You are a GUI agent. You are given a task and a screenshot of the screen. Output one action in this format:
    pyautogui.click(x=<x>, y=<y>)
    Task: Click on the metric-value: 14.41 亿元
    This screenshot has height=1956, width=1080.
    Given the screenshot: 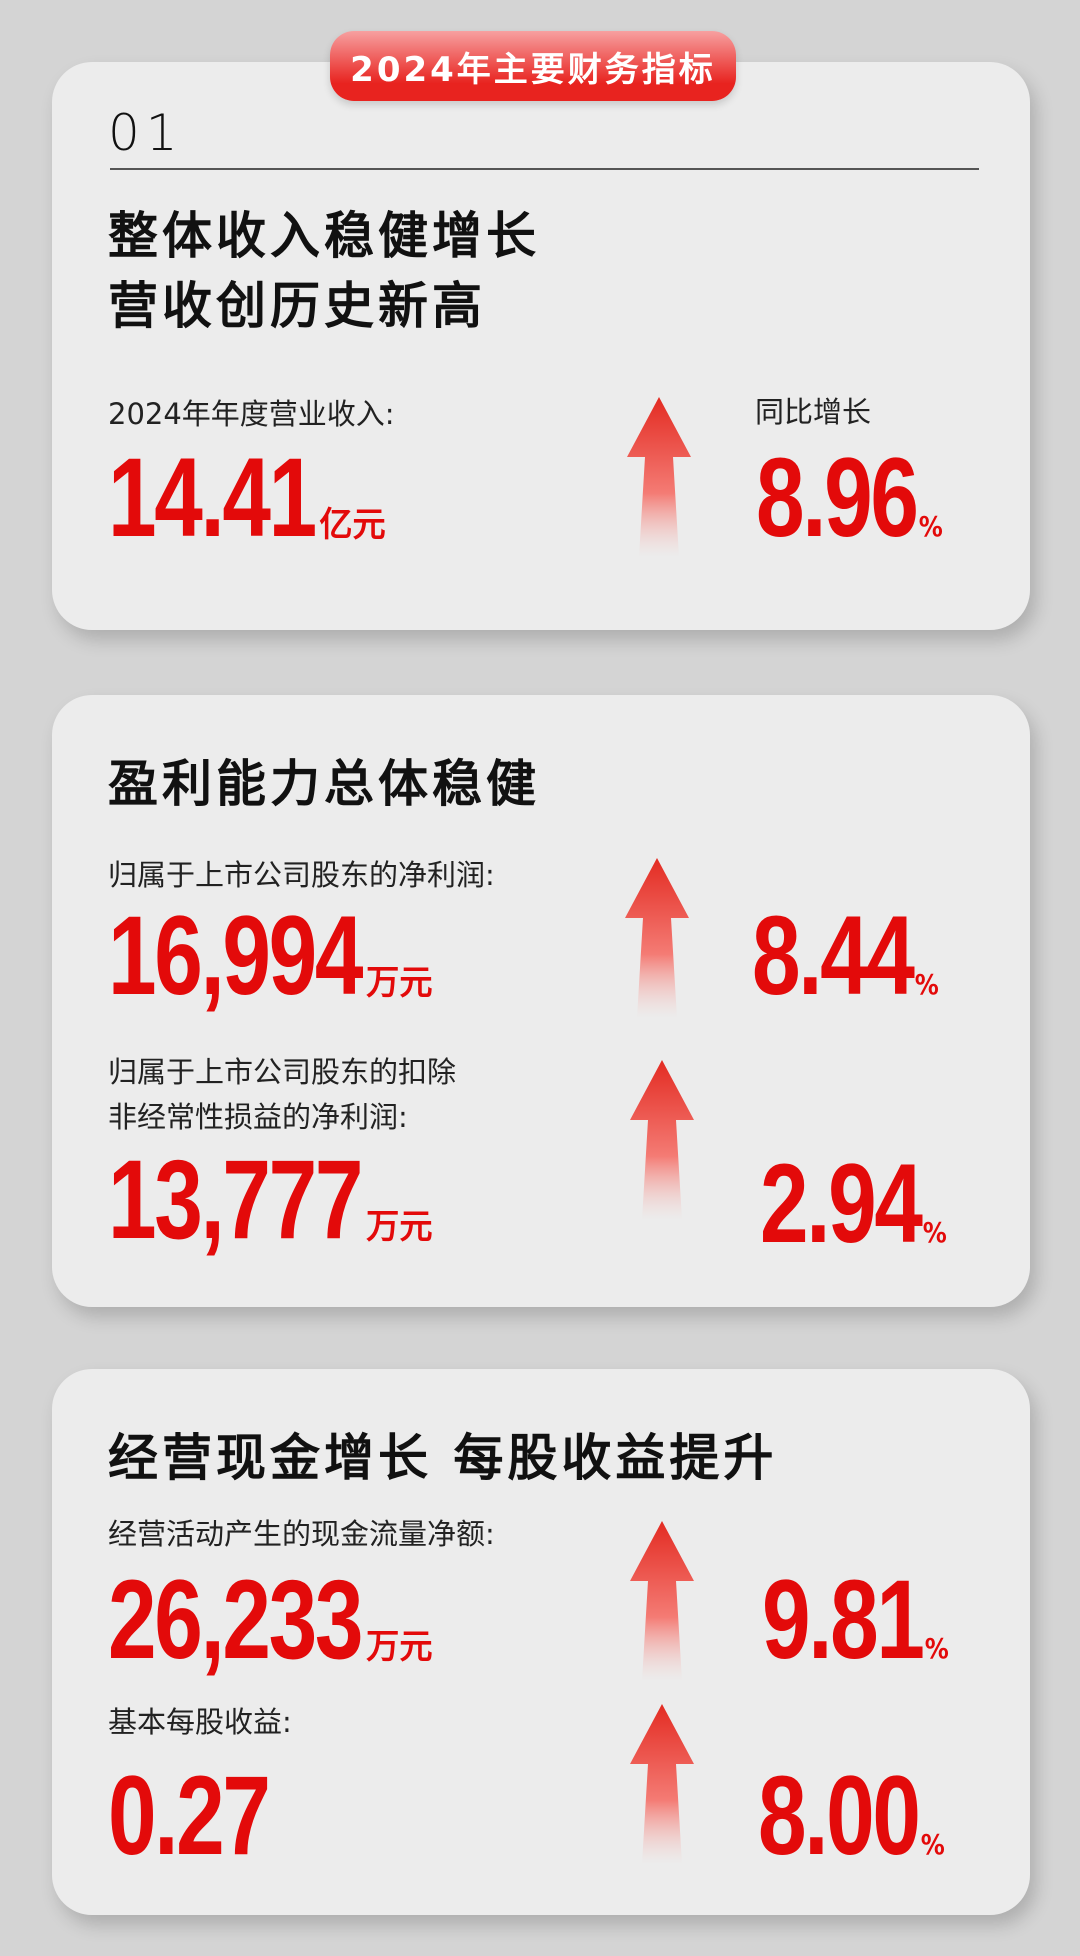 What is the action you would take?
    pyautogui.click(x=247, y=498)
    